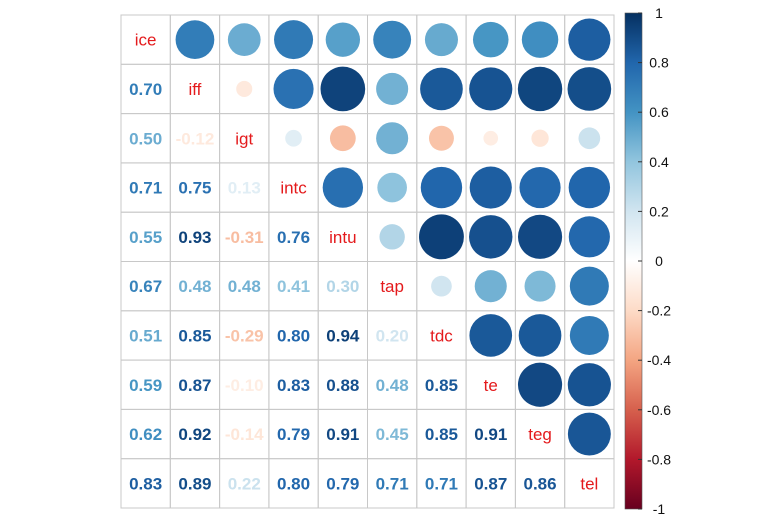 The height and width of the screenshot is (526, 767). What do you see at coordinates (244, 335) in the screenshot?
I see `coefficient-label: -0.29` at bounding box center [244, 335].